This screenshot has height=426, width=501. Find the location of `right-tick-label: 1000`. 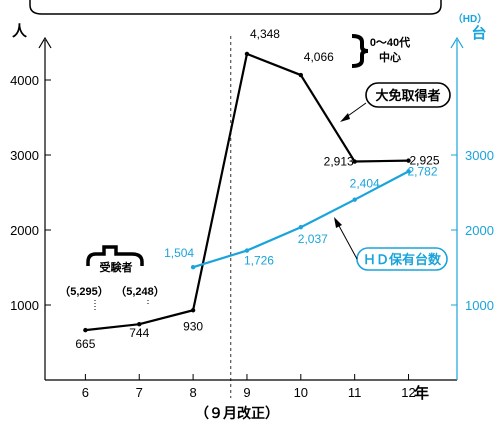

right-tick-label: 1000 is located at coordinates (479, 305).